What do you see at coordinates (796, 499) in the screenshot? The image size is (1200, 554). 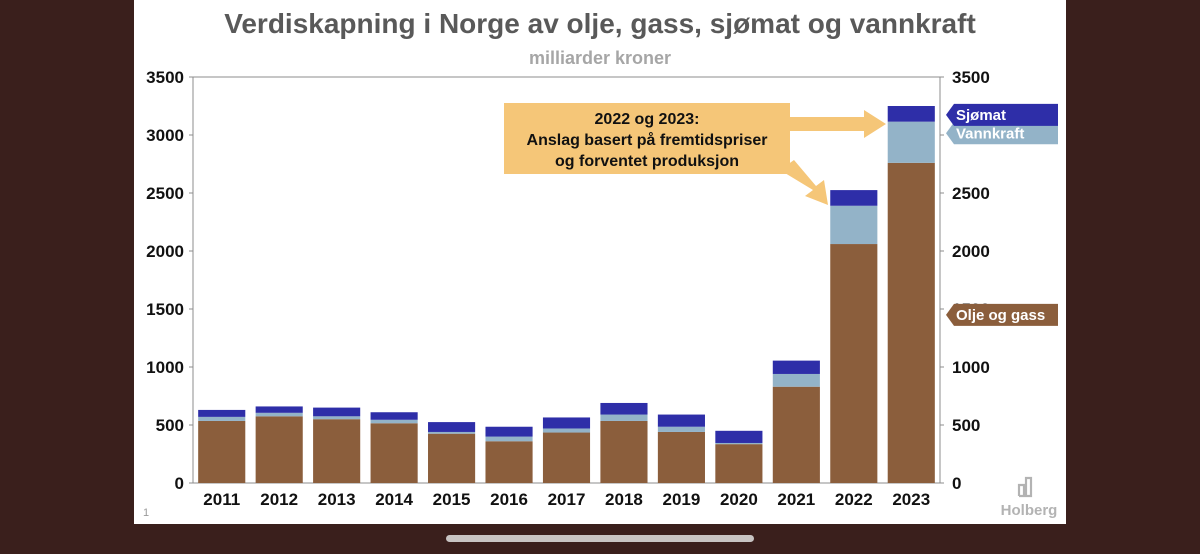 I see `x-tick-label: 2021` at bounding box center [796, 499].